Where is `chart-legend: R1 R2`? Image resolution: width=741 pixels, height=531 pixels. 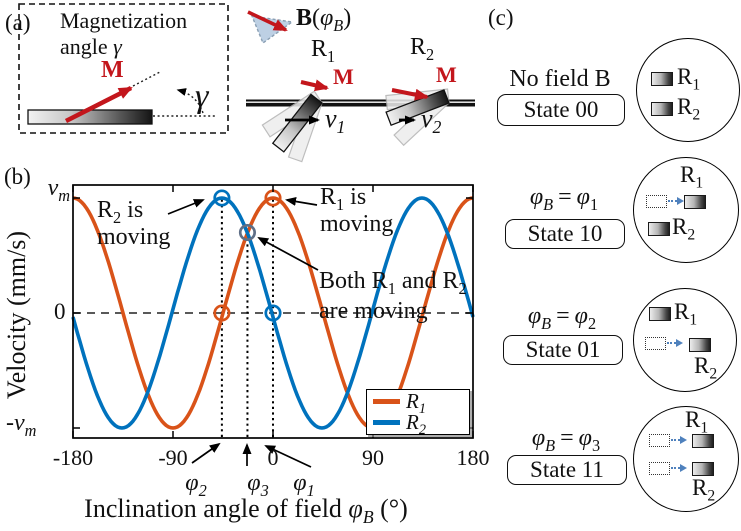
chart-legend: R1 R2 is located at coordinates (418, 413).